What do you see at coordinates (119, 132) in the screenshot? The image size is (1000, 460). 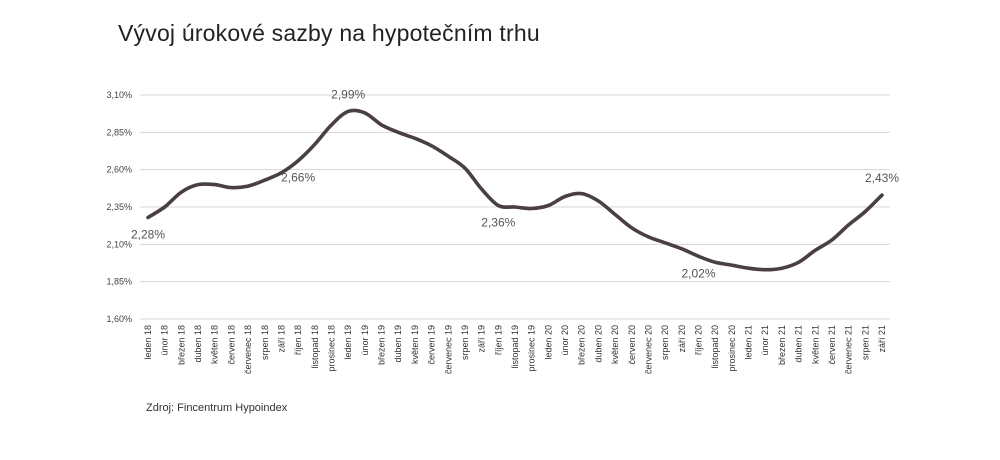 I see `y-tick-label: 2,85%` at bounding box center [119, 132].